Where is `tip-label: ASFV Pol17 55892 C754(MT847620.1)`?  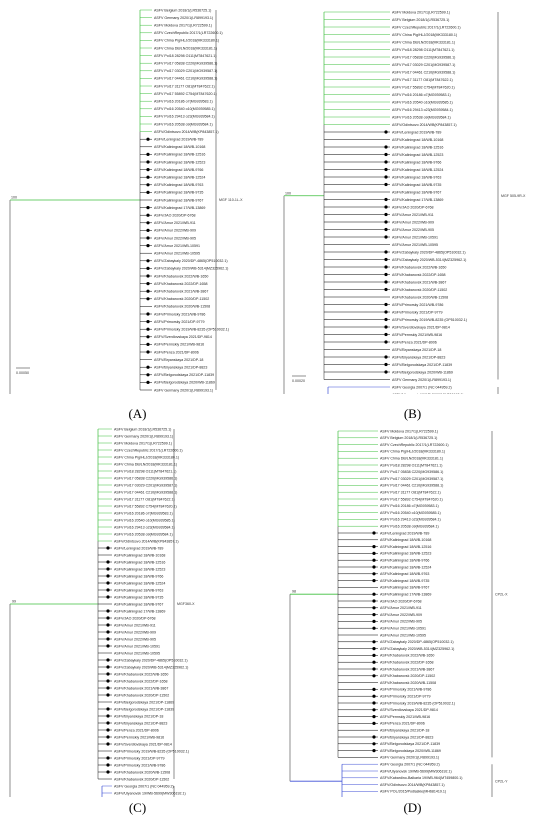 tip-label: ASFV Pol17 55892 C754(MT847620.1) is located at coordinates (145, 506).